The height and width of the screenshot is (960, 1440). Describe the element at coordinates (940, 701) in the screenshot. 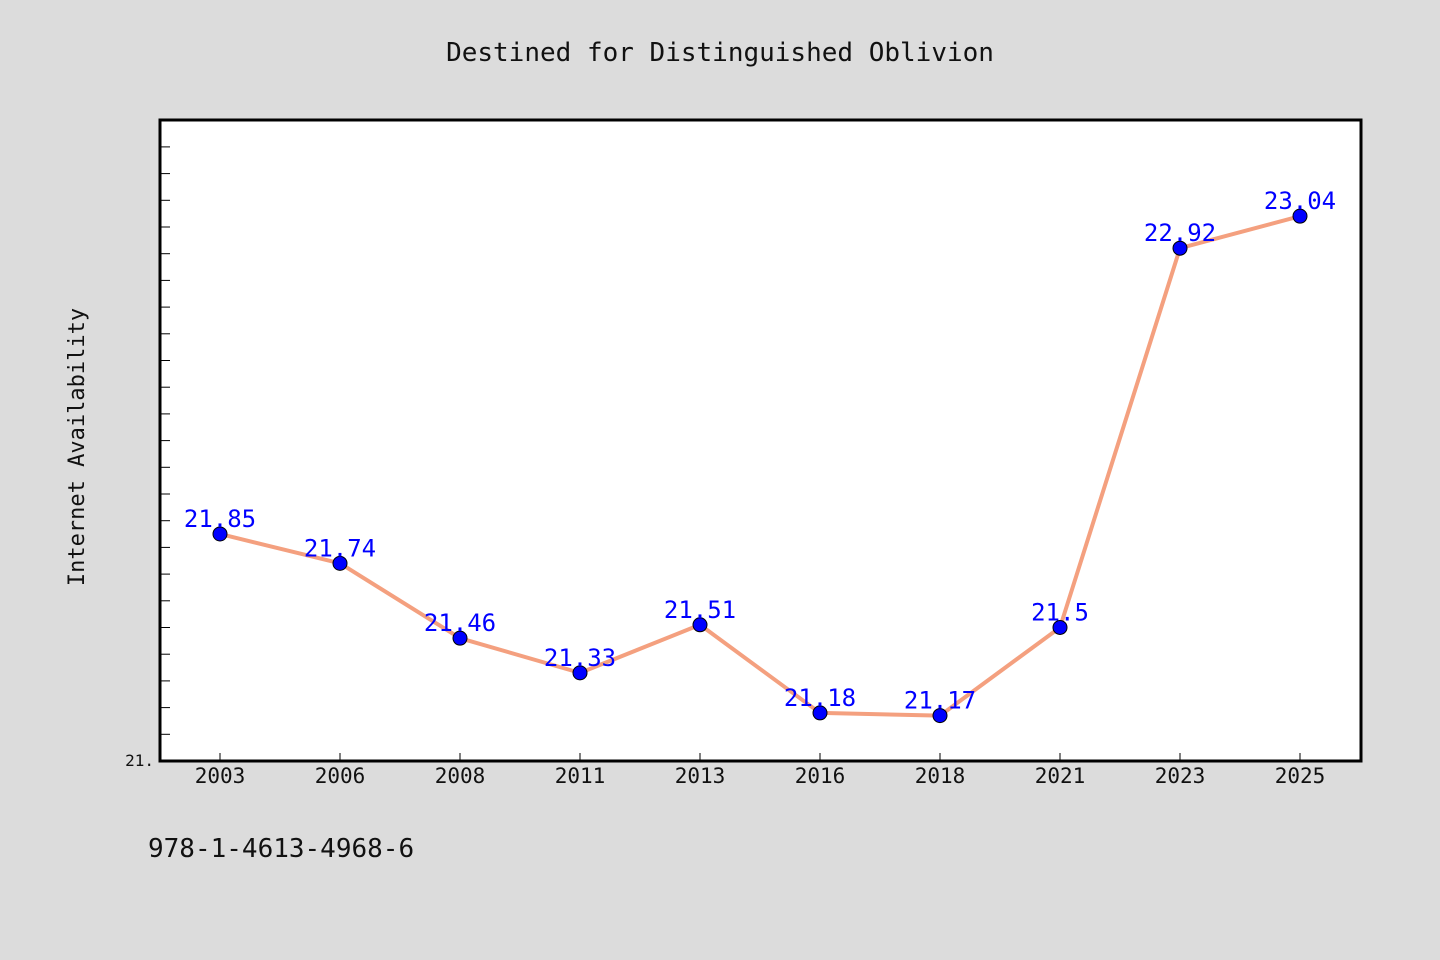

I see `data-label: 21.17` at that location.